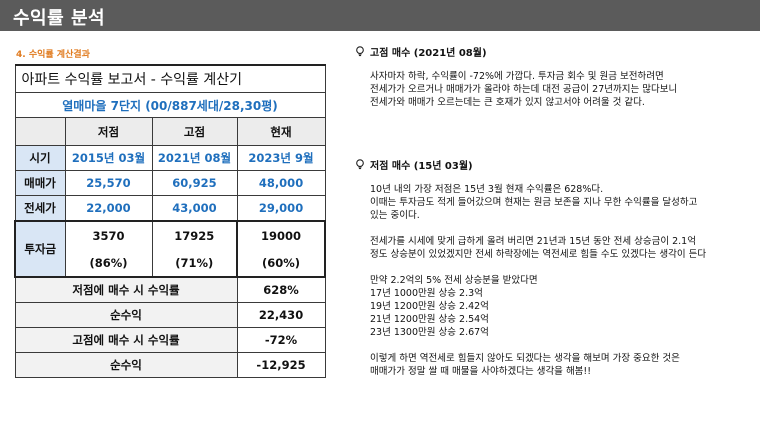 The image size is (760, 428). I want to click on summary-value-high-net-profit: -12,925, so click(281, 365).